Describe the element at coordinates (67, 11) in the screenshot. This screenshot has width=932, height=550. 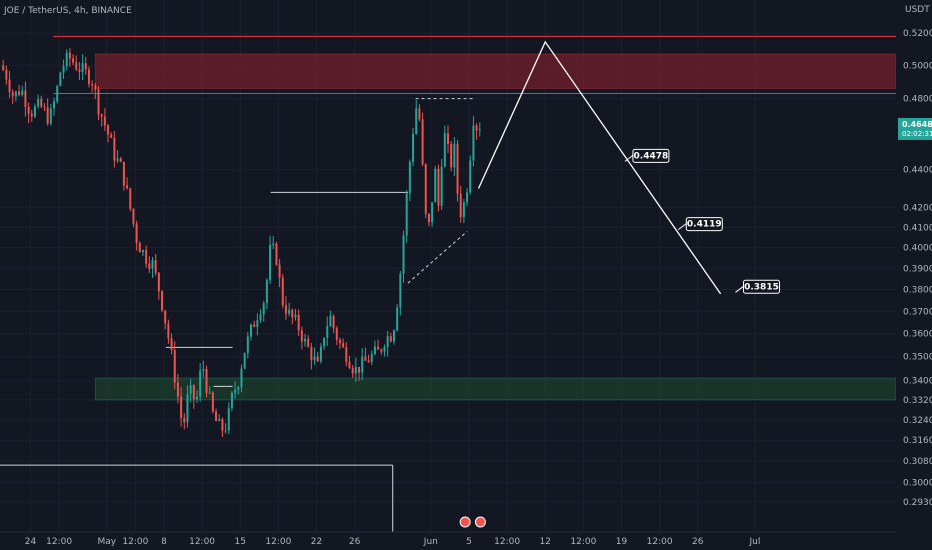
I see `symbol-header: JOE / TetherUS, 4h, BINANCE` at that location.